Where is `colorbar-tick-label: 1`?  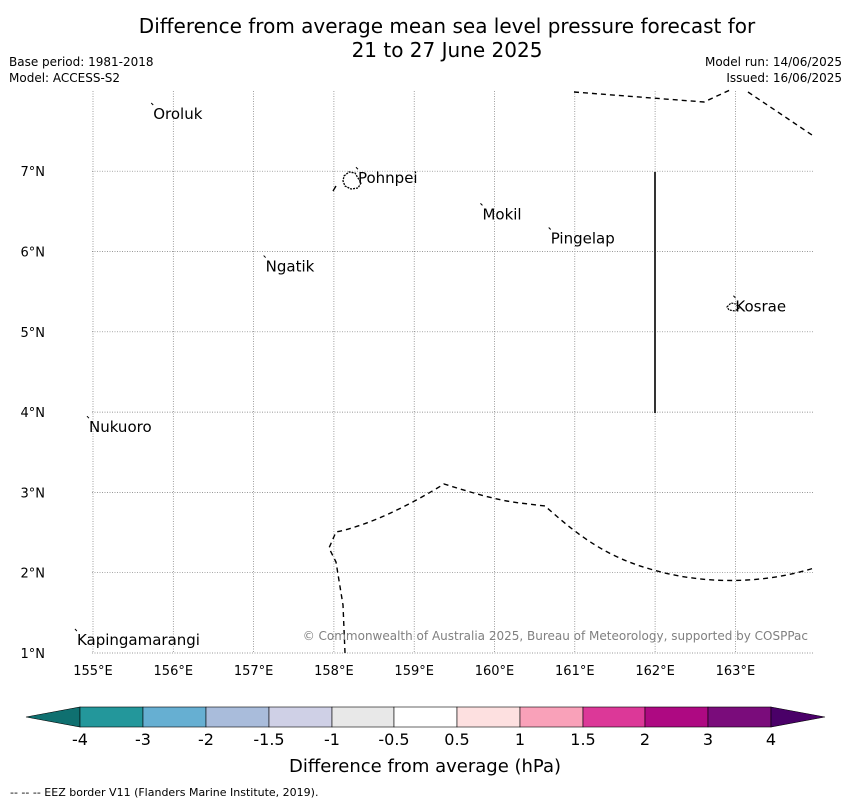 colorbar-tick-label: 1 is located at coordinates (520, 739).